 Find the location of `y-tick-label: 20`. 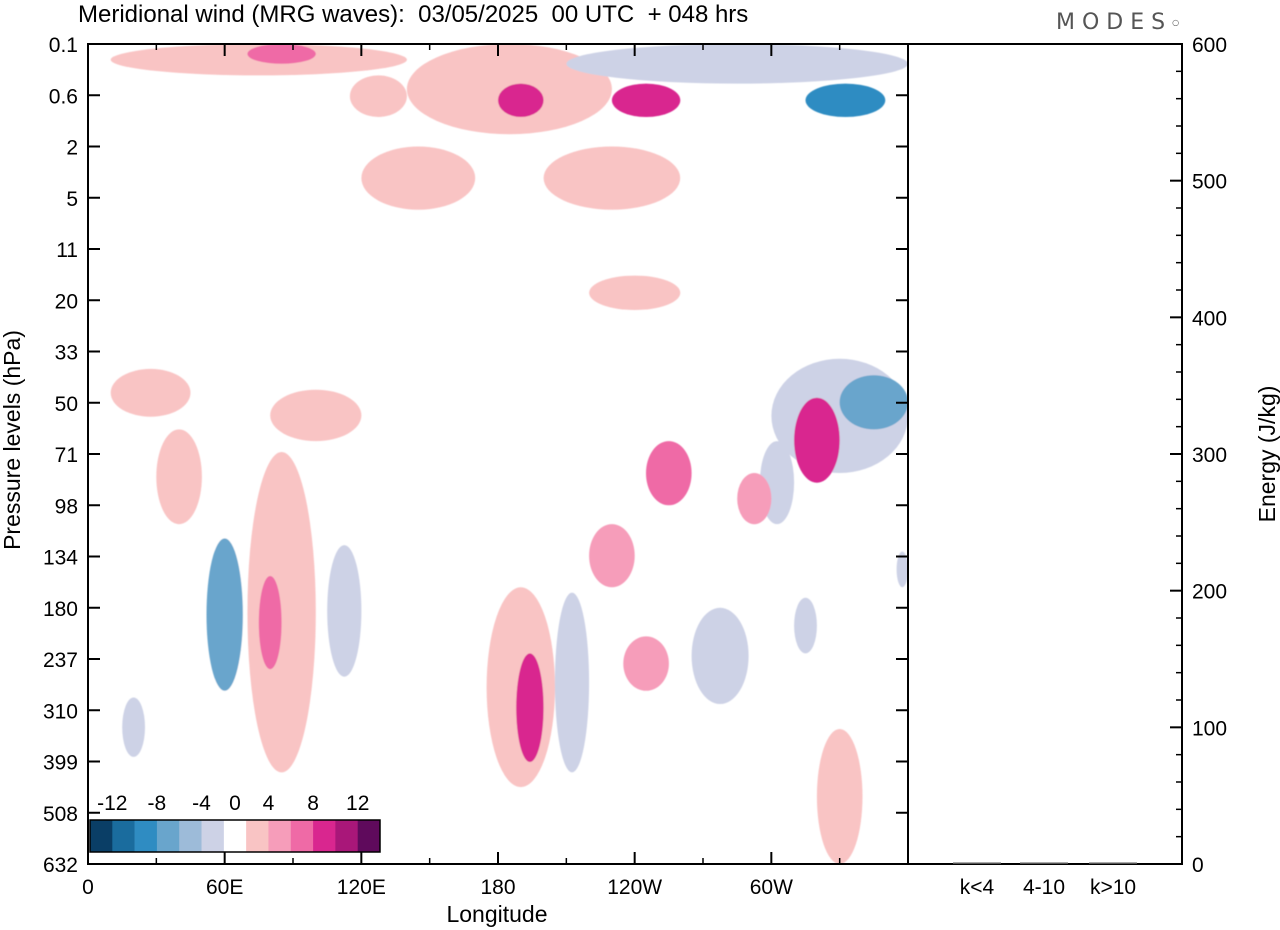

y-tick-label: 20 is located at coordinates (66, 301).